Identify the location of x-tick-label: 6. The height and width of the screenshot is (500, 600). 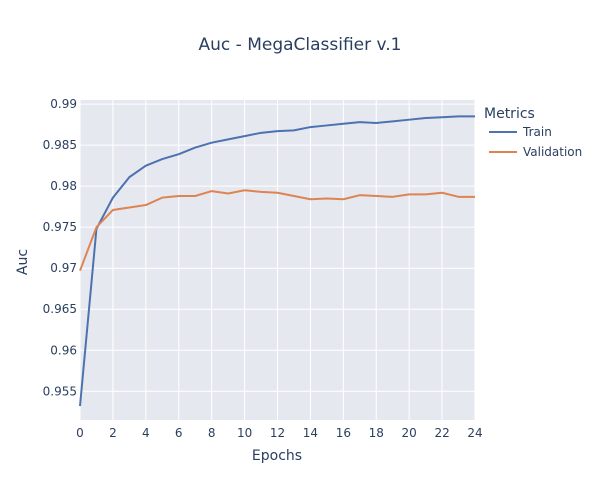
(179, 433).